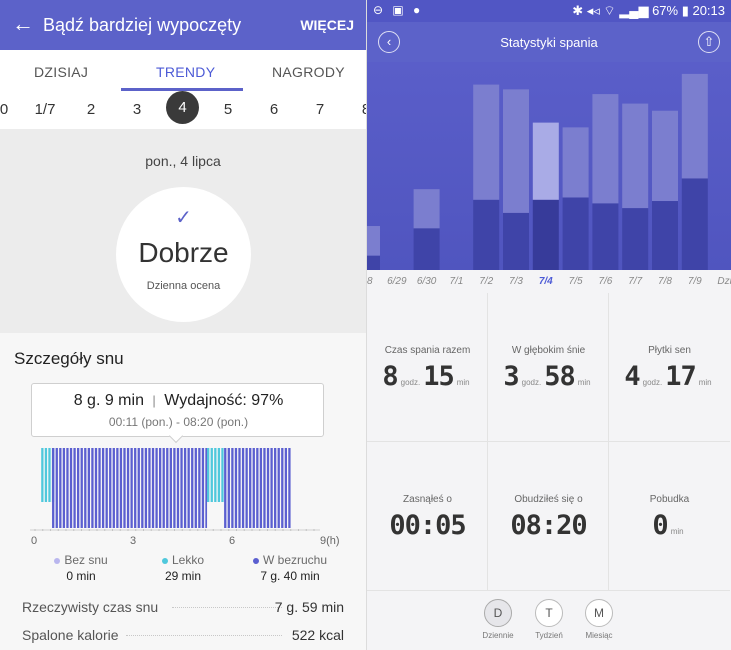 The height and width of the screenshot is (650, 731). I want to click on period-label: Dziennie, so click(498, 635).